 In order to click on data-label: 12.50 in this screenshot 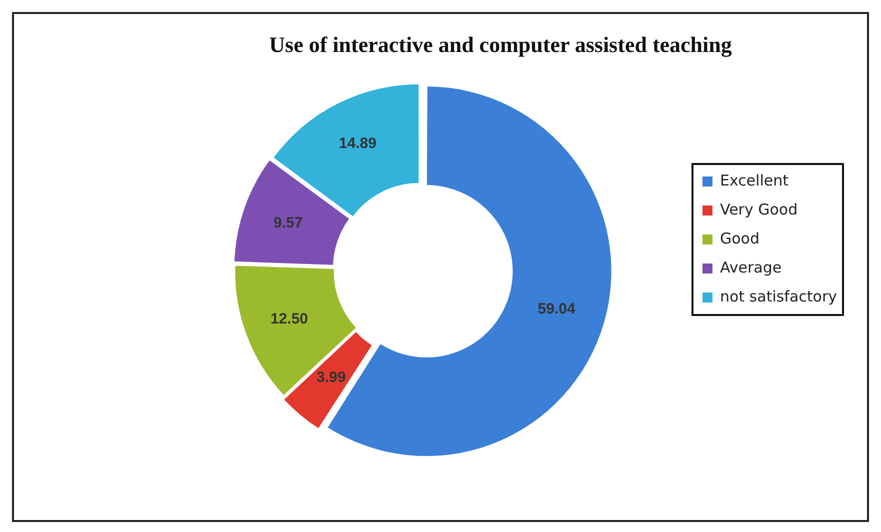, I will do `click(289, 319)`.